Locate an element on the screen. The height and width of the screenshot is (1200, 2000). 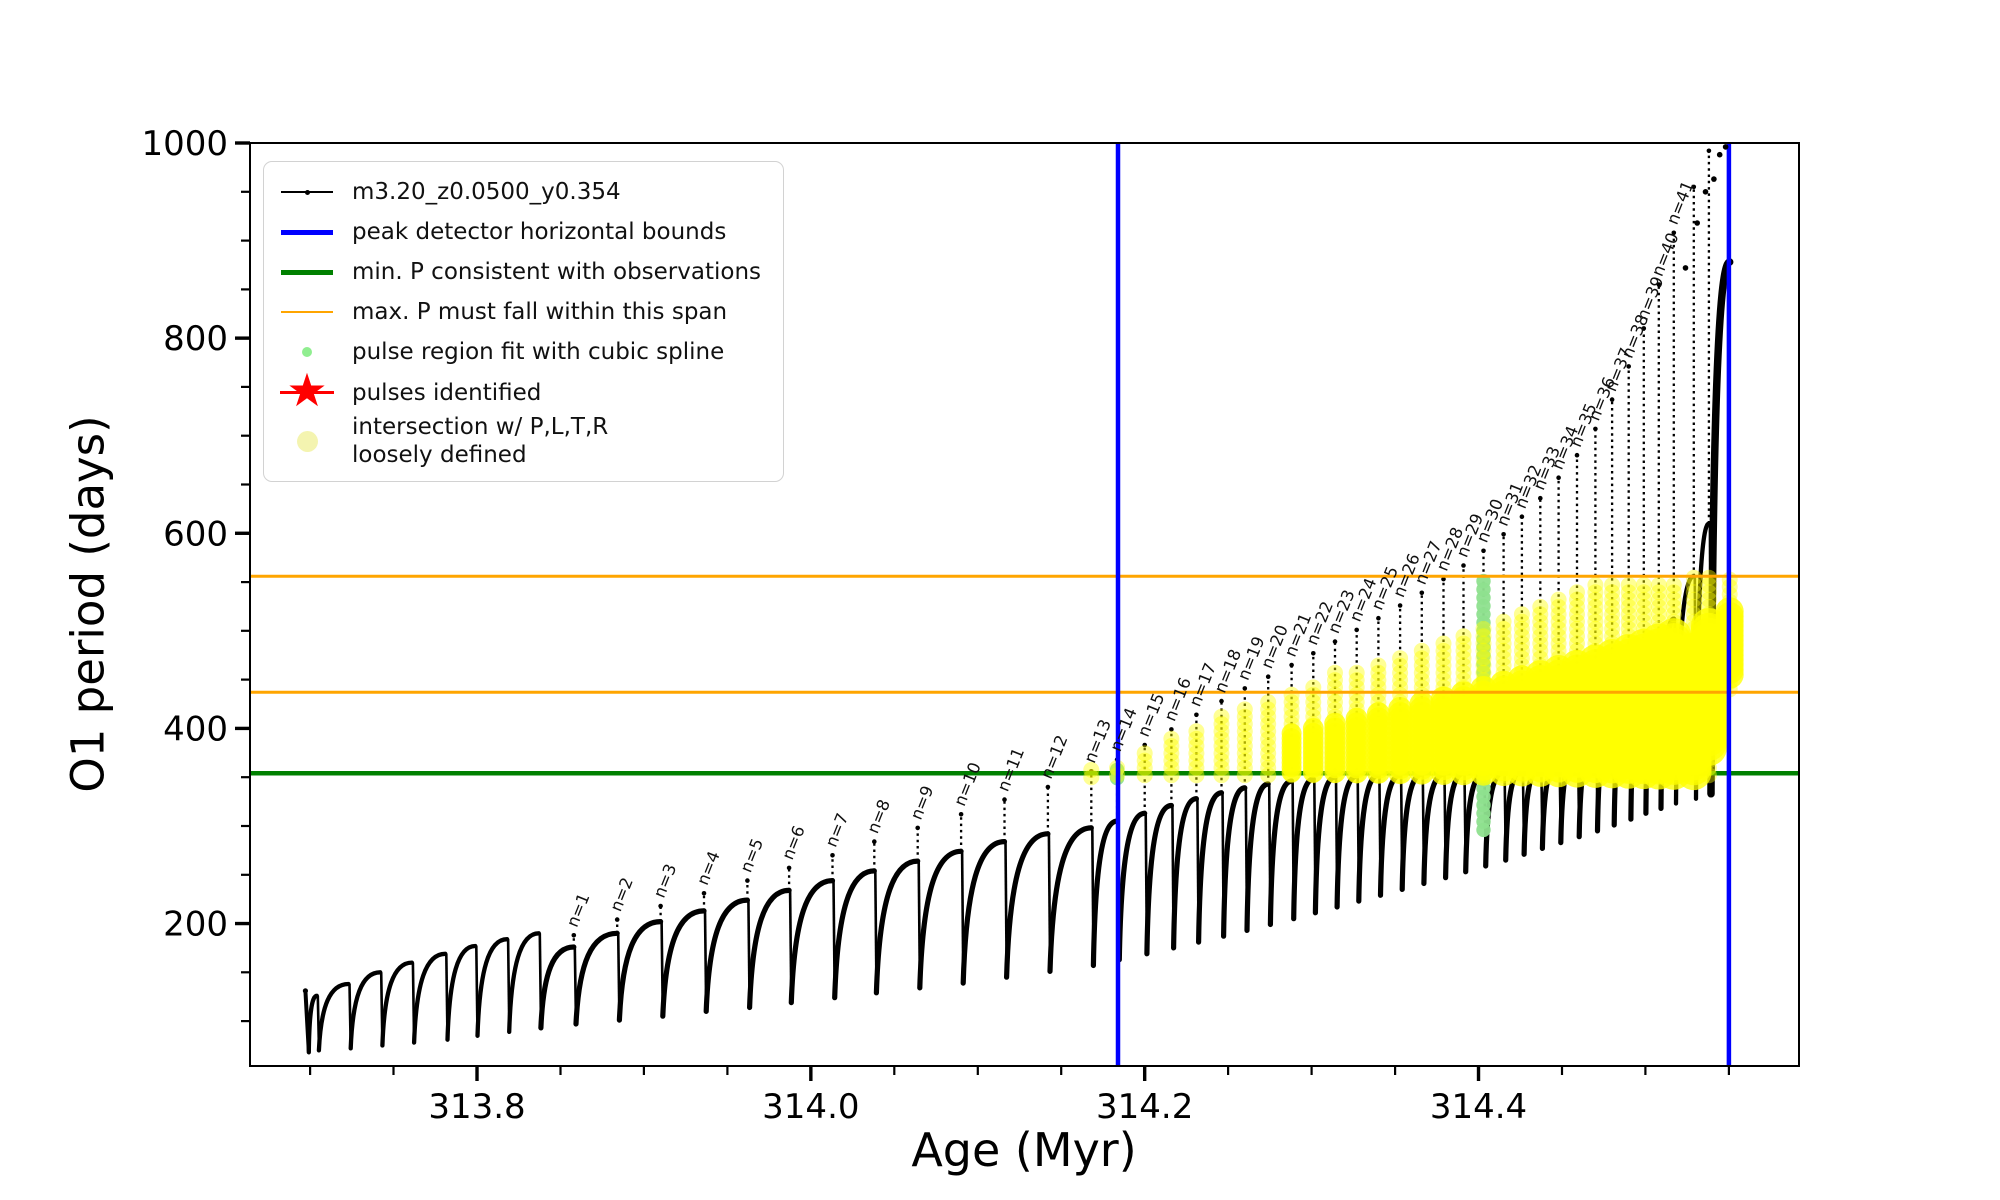
svg-text: n=7 is located at coordinates (837, 829).